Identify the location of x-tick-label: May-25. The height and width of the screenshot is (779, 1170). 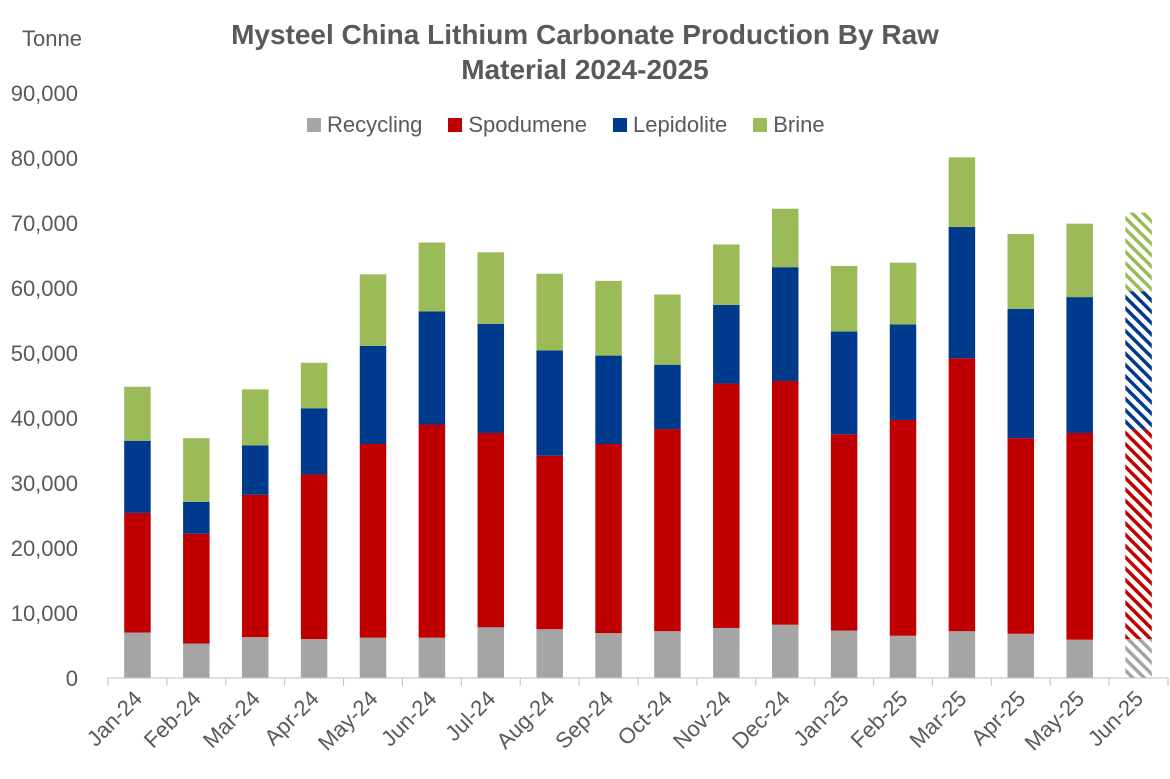
(1055, 721).